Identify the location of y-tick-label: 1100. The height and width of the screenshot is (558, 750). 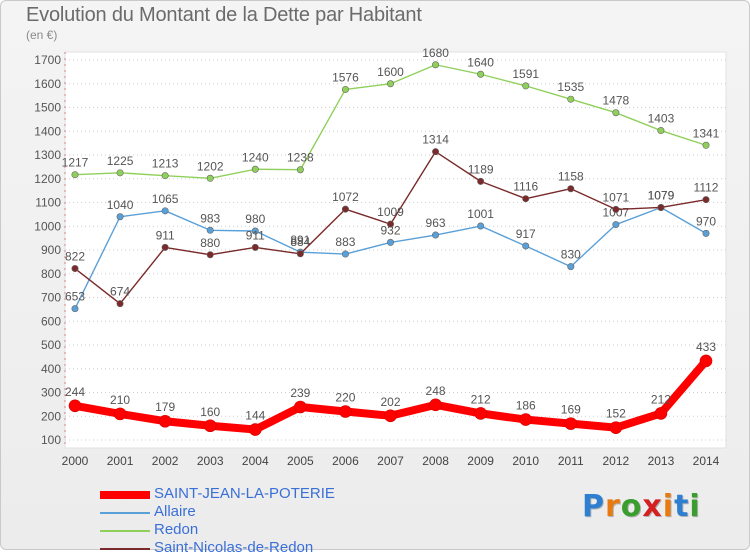
(48, 203).